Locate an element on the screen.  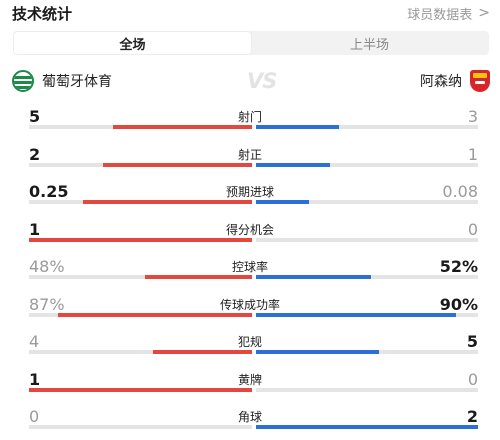
arsenal-crest-icon is located at coordinates (480, 81).